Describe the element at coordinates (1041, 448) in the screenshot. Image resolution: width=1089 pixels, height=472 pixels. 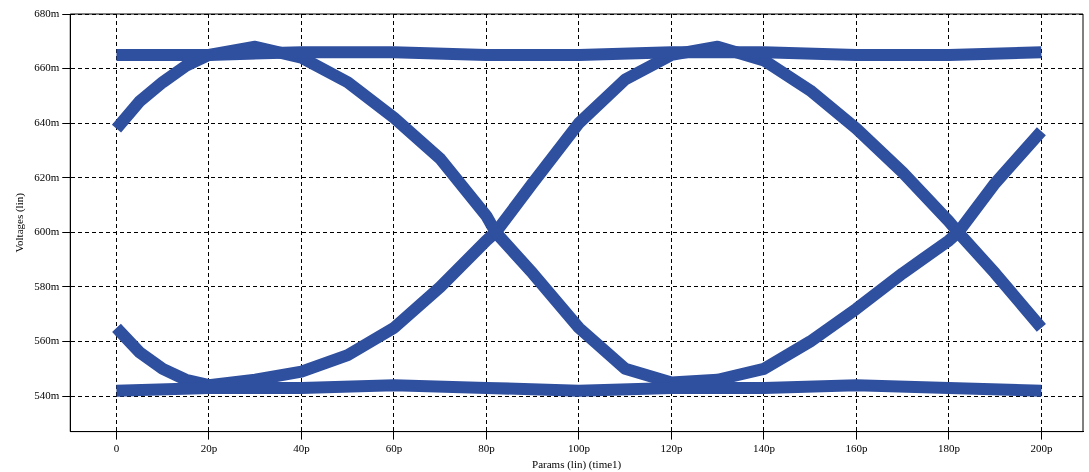
I see `x-tick-label: 200p` at that location.